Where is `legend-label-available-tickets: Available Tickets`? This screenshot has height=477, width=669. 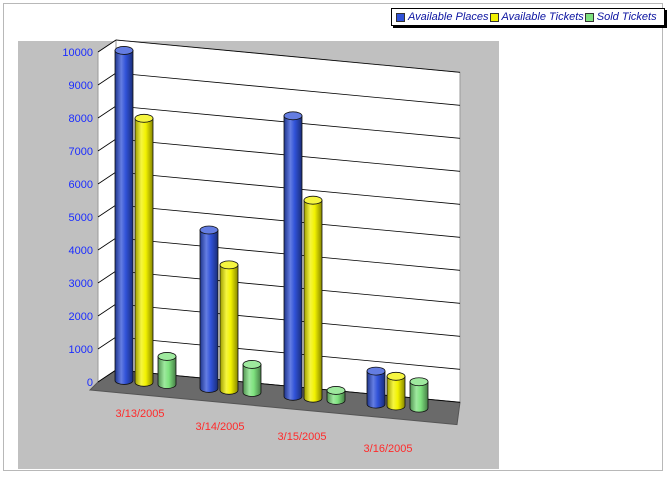
legend-label-available-tickets: Available Tickets is located at coordinates (542, 17).